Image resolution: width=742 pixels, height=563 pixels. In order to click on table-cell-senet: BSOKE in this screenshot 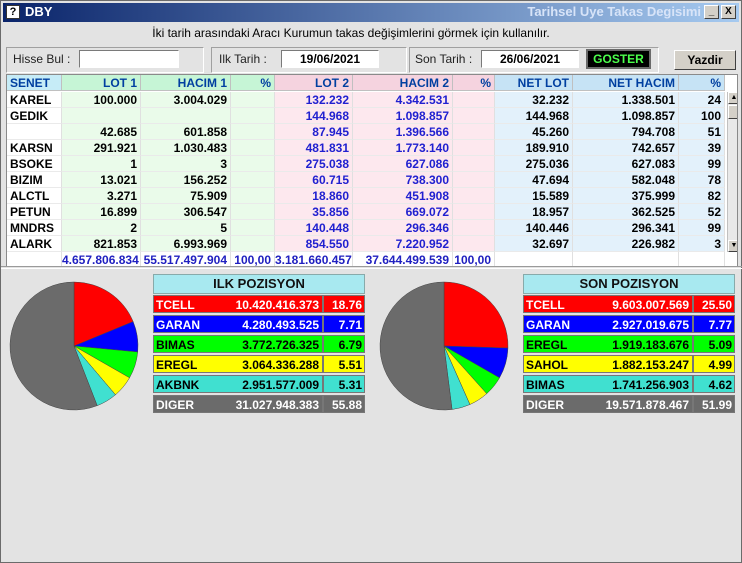, I will do `click(34, 164)`.